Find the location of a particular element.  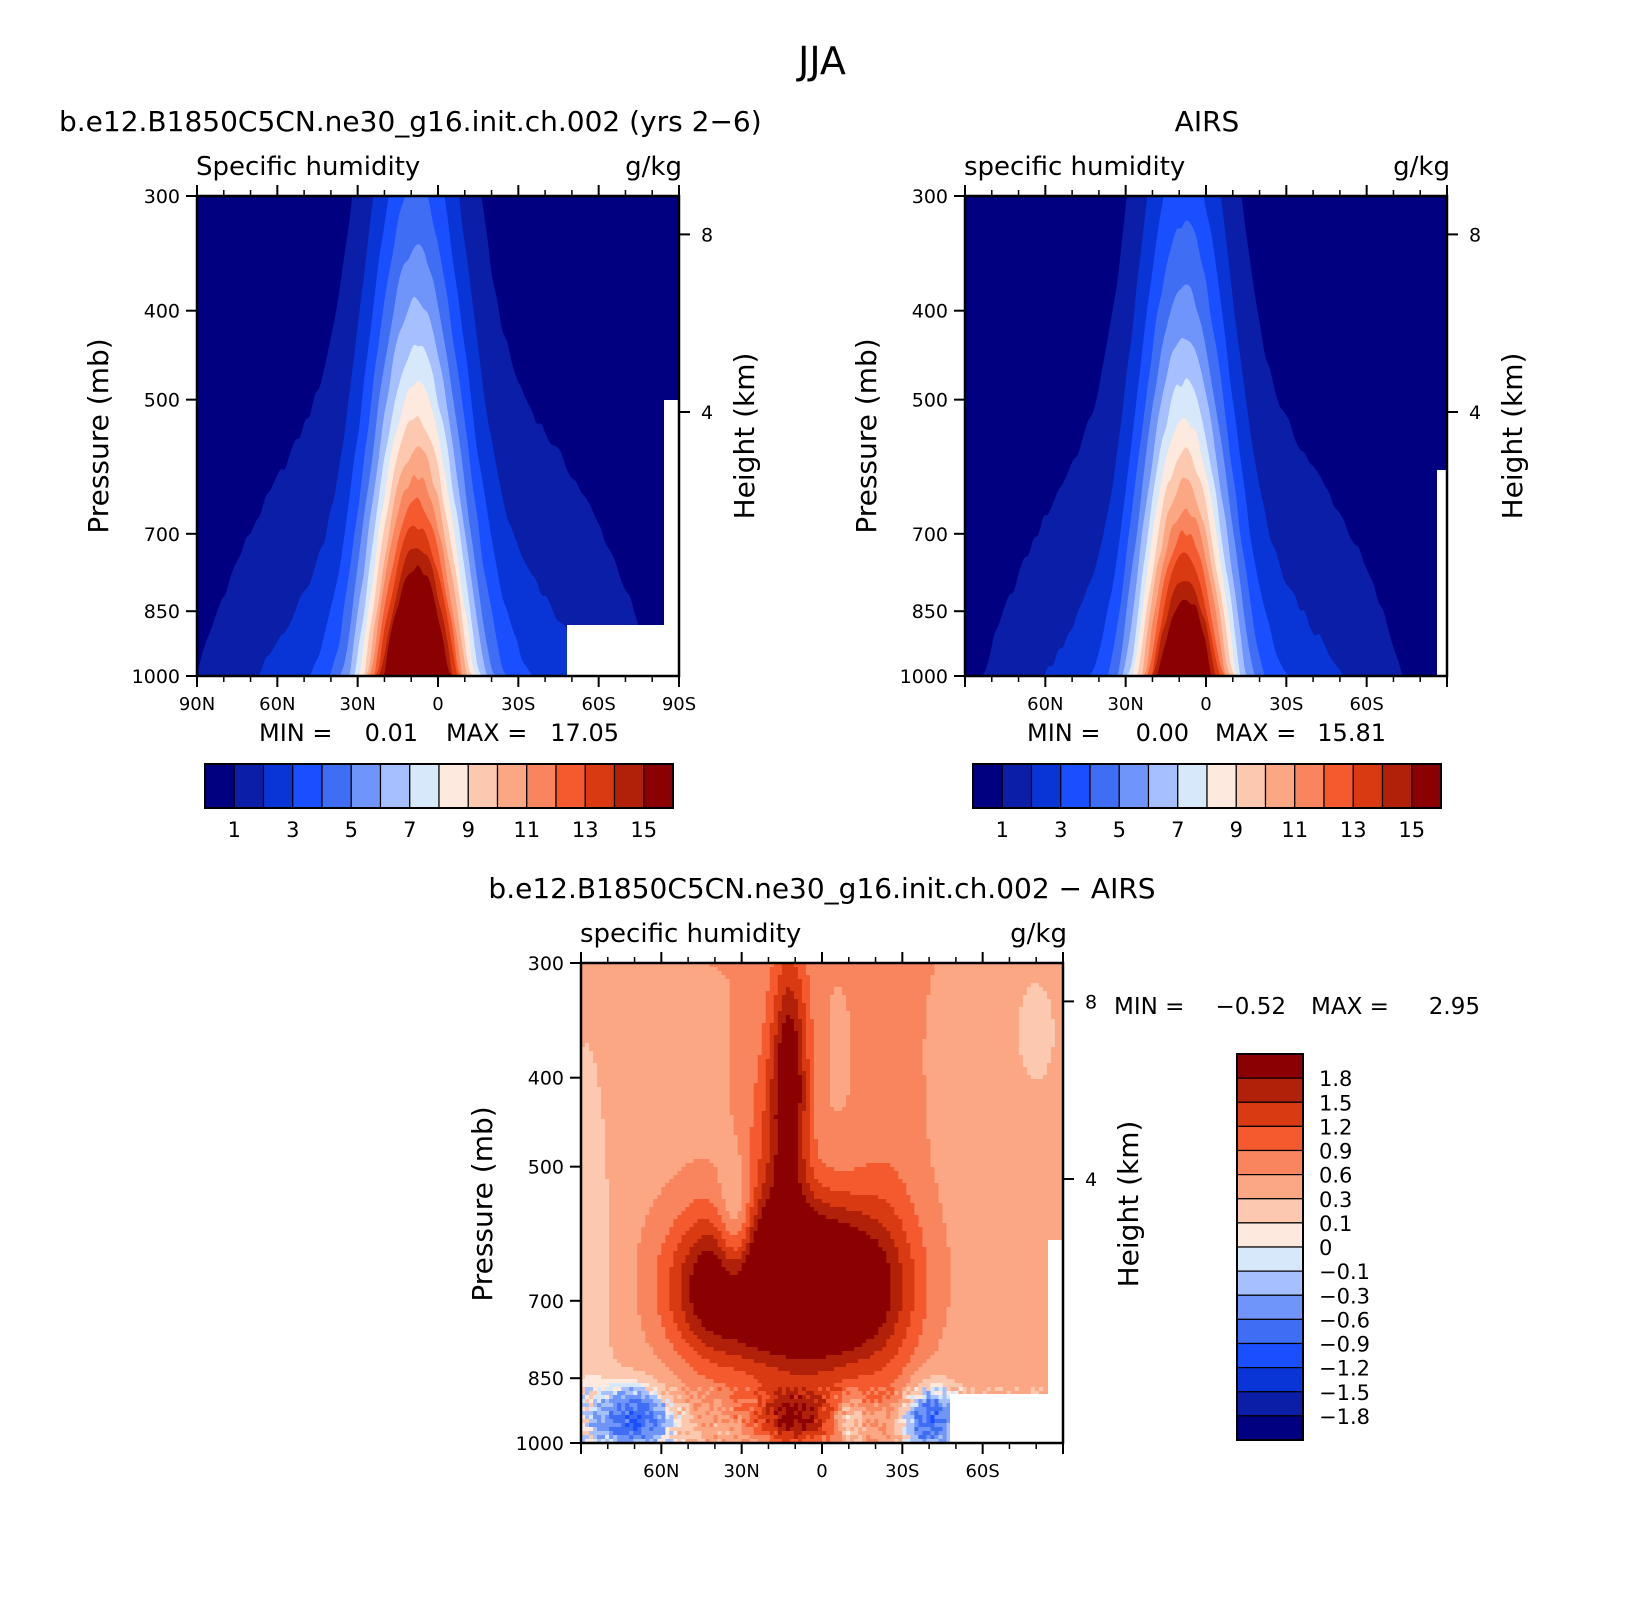

colorbar-label: 3 is located at coordinates (1060, 830).